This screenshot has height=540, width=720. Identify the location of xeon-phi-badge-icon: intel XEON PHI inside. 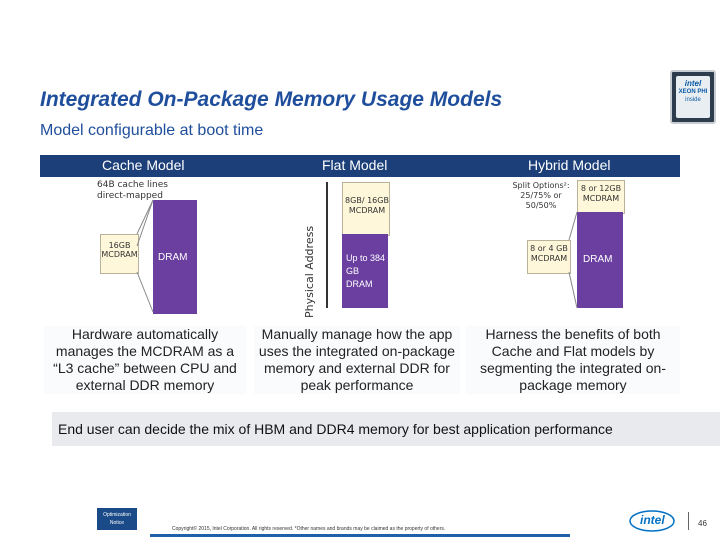
(693, 97).